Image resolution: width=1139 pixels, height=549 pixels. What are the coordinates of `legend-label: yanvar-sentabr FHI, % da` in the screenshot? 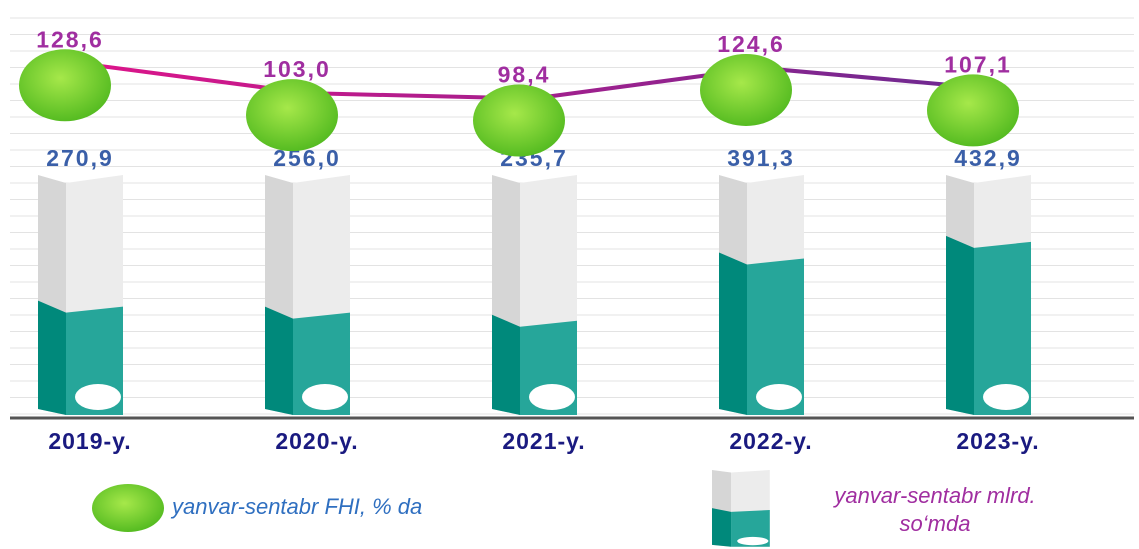 It's located at (296, 506).